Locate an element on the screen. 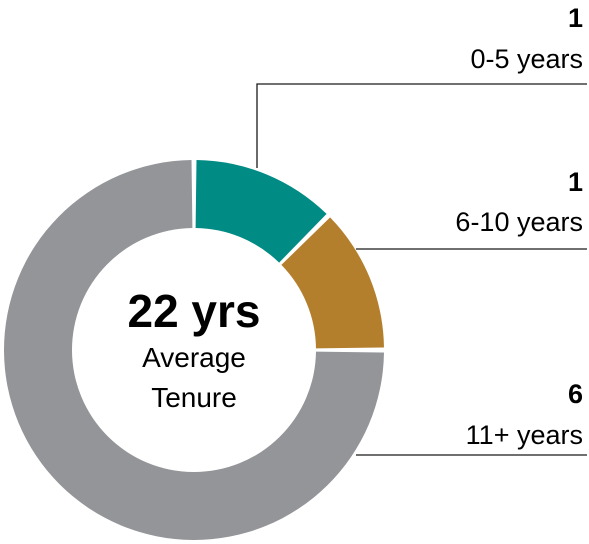 The height and width of the screenshot is (544, 589). slice-6-10-years is located at coordinates (332, 283).